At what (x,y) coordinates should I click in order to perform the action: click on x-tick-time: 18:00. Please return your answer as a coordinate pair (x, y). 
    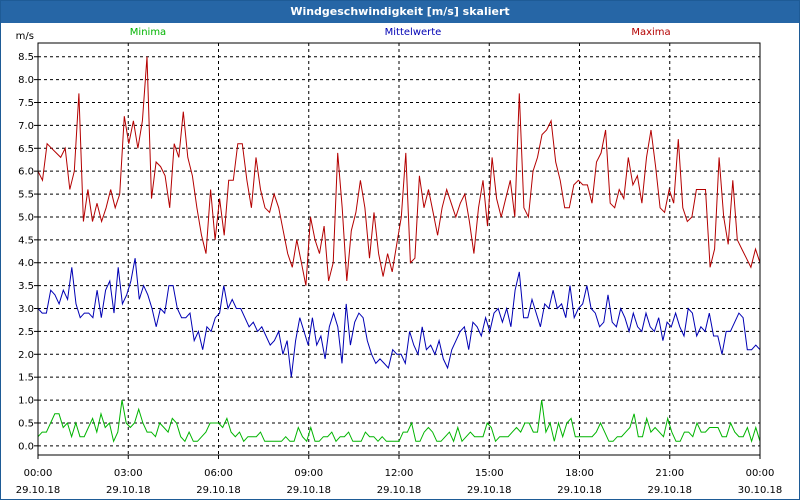
    Looking at the image, I should click on (579, 473).